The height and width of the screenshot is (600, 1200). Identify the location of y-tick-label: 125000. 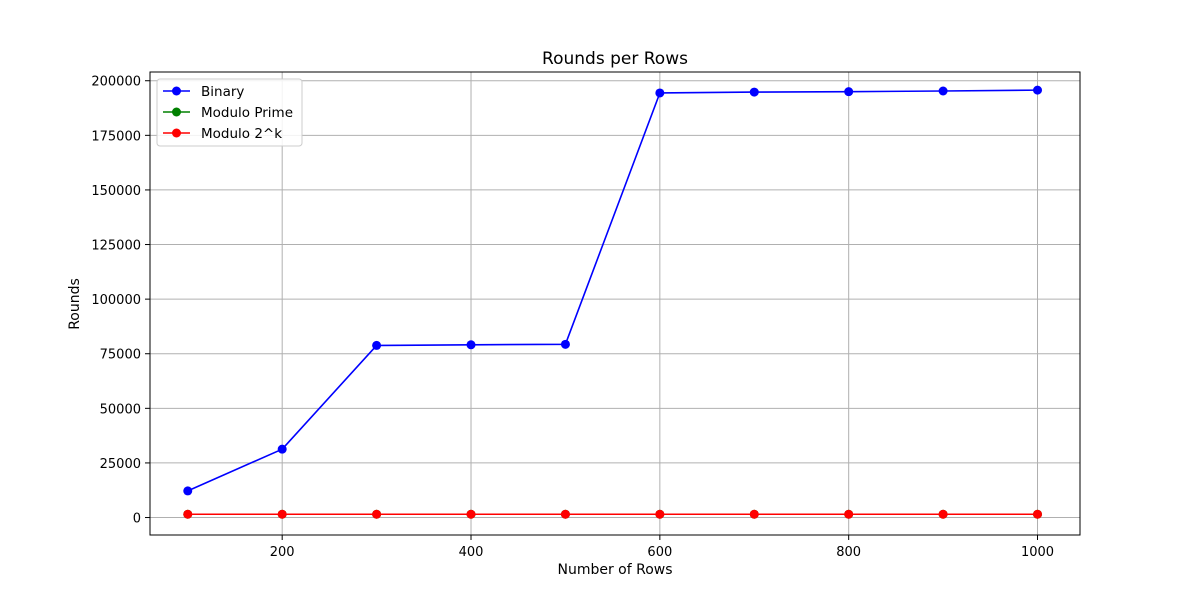
(116, 246).